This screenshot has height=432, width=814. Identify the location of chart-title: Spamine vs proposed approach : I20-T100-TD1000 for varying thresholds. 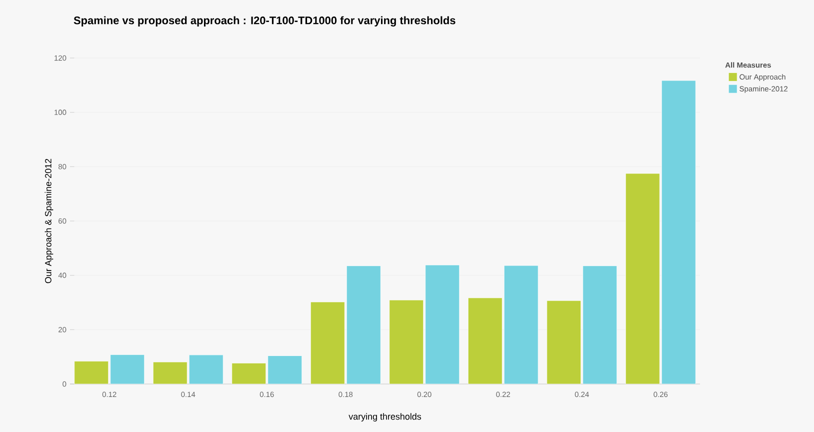
(265, 21).